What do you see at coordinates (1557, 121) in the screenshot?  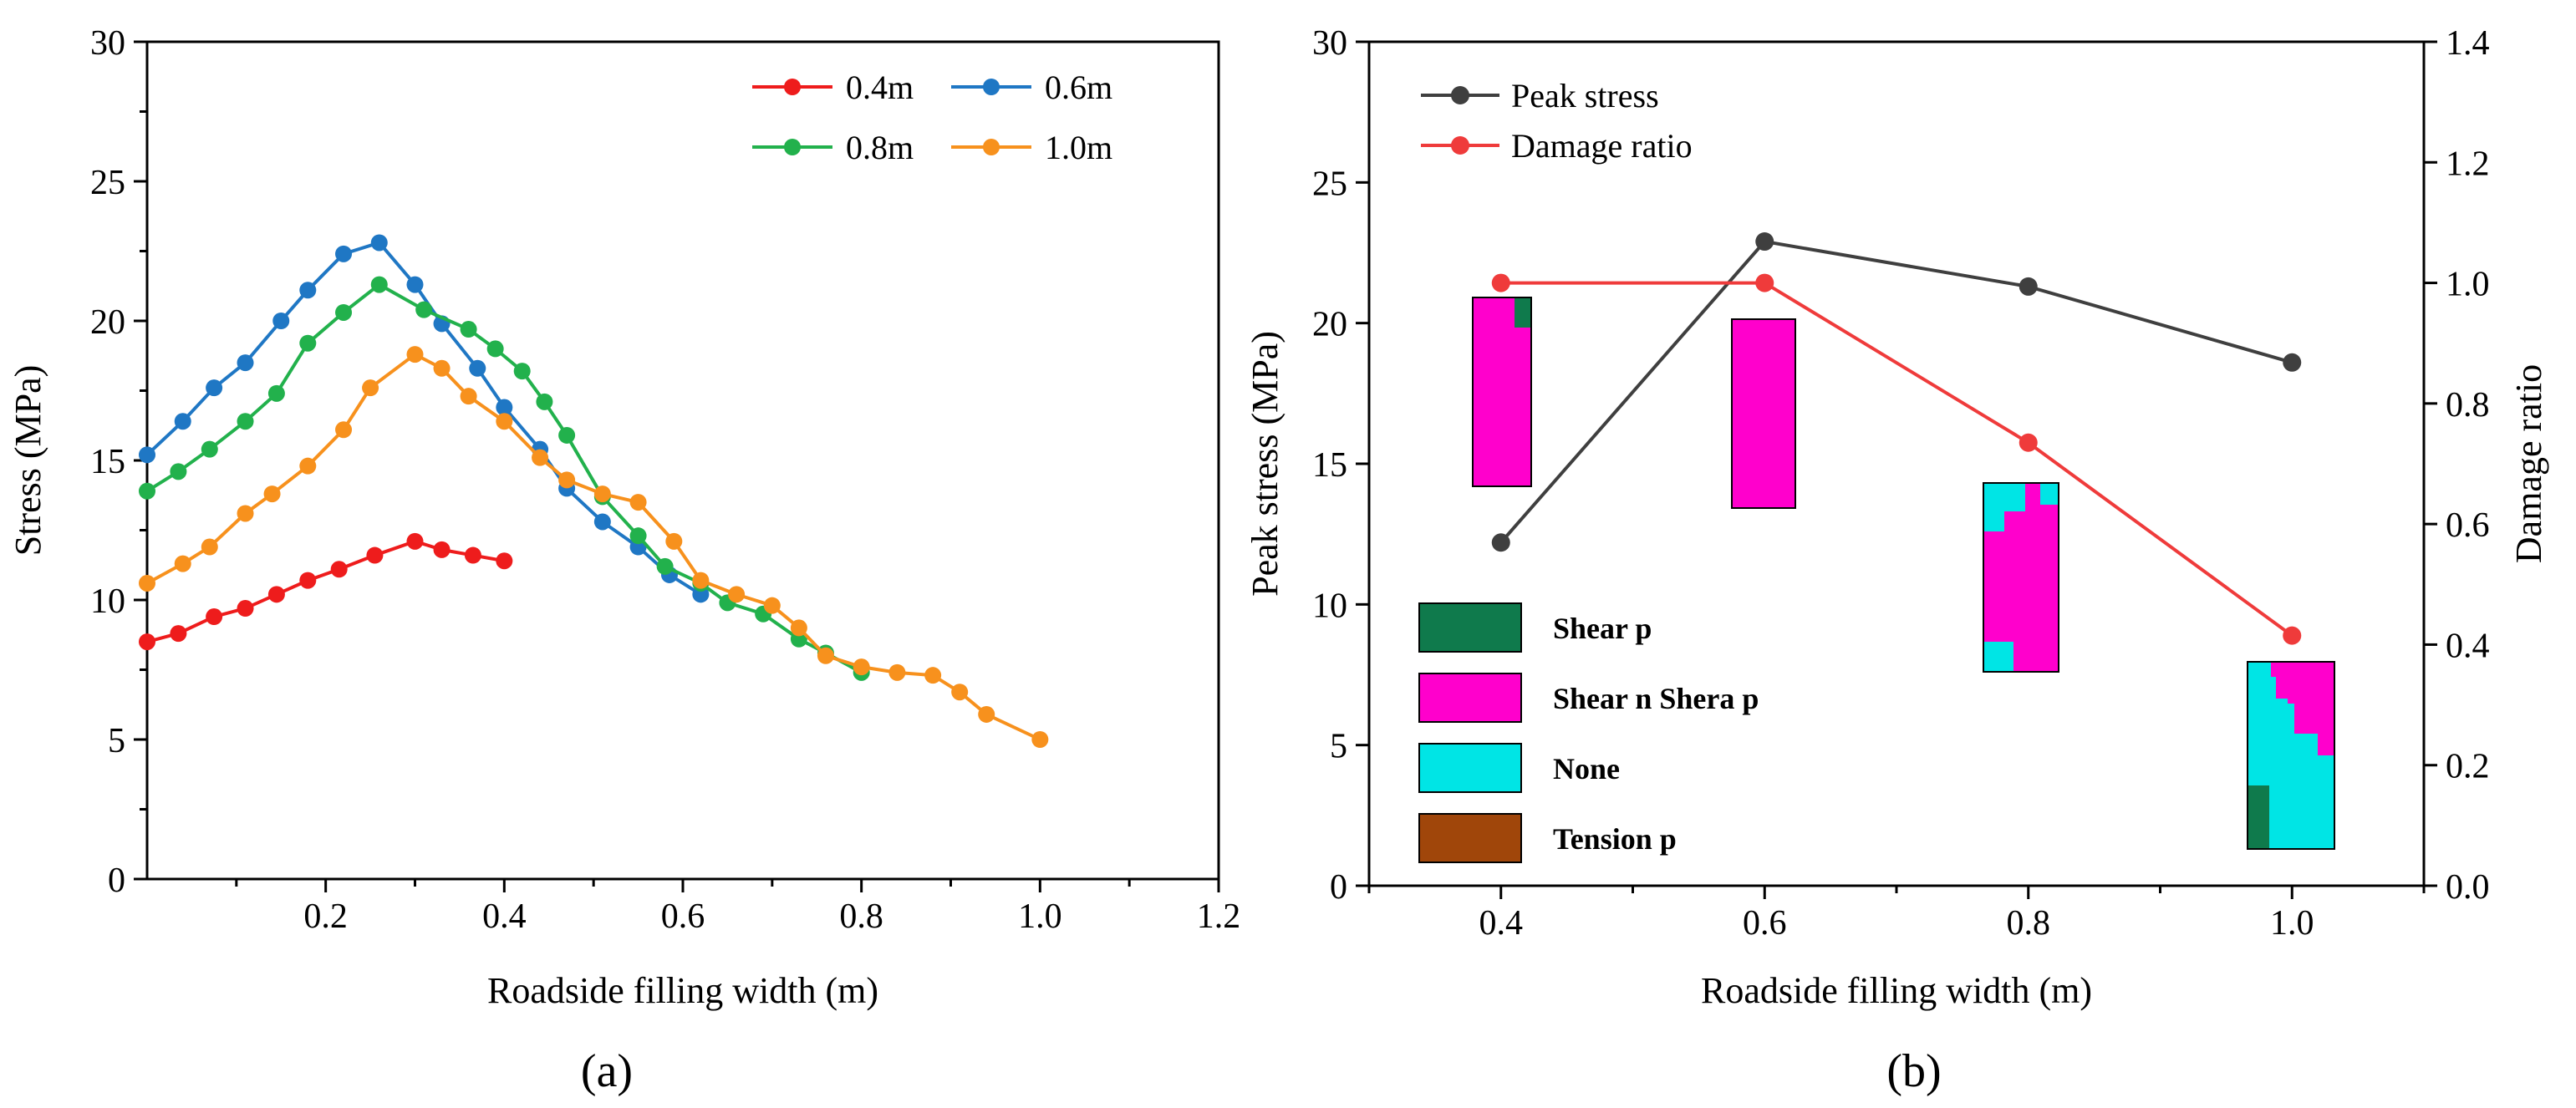 I see `chart-b-legend: Peak stress Damage ratio` at bounding box center [1557, 121].